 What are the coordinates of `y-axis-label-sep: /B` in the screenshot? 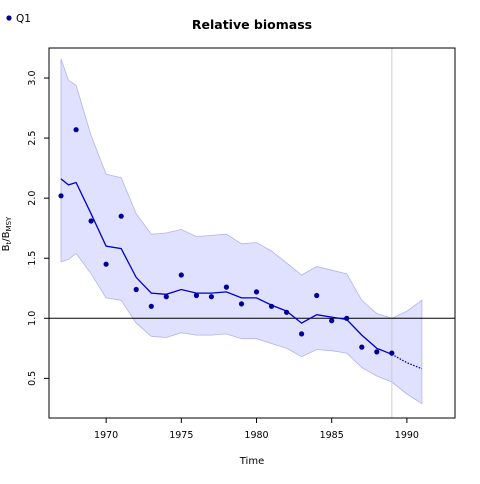 It's located at (6, 236).